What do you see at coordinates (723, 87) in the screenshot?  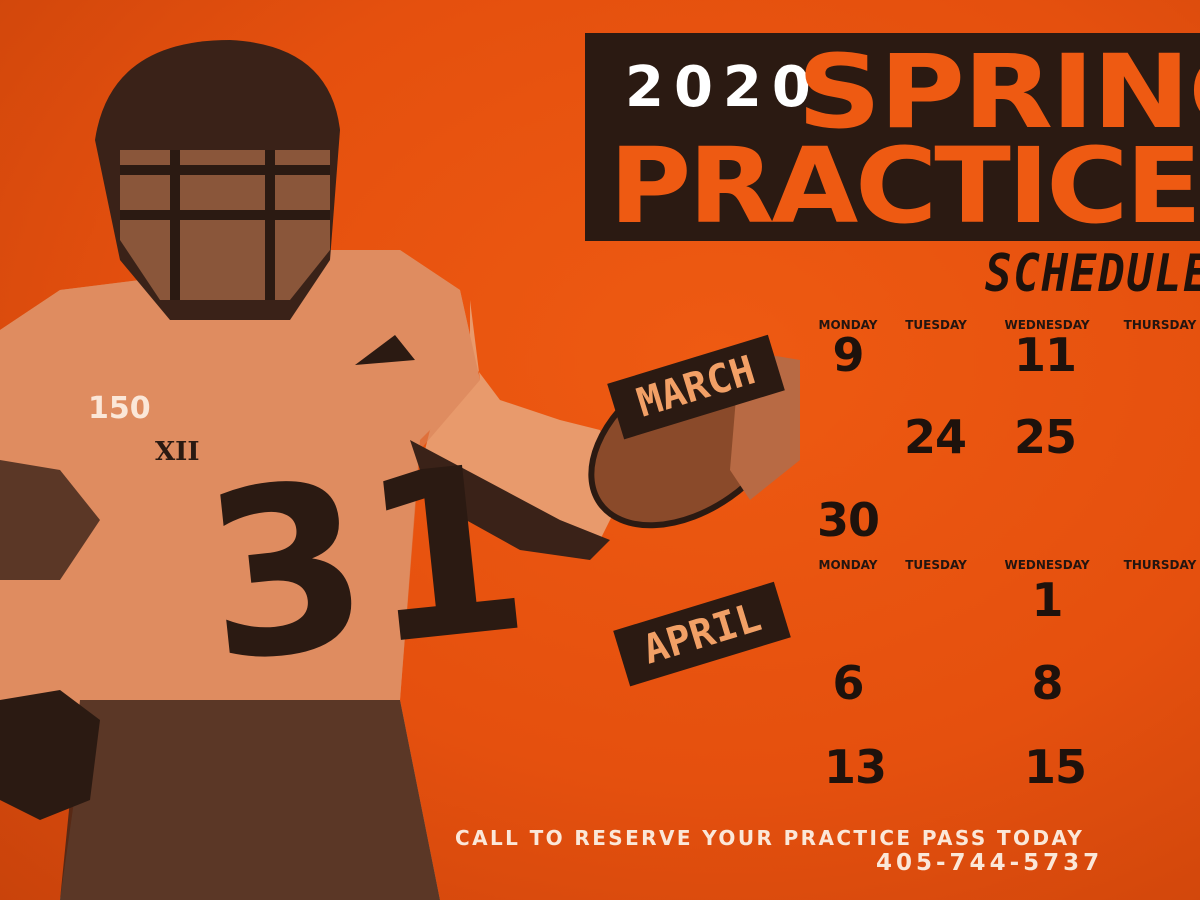 I see `title-year: 2020` at bounding box center [723, 87].